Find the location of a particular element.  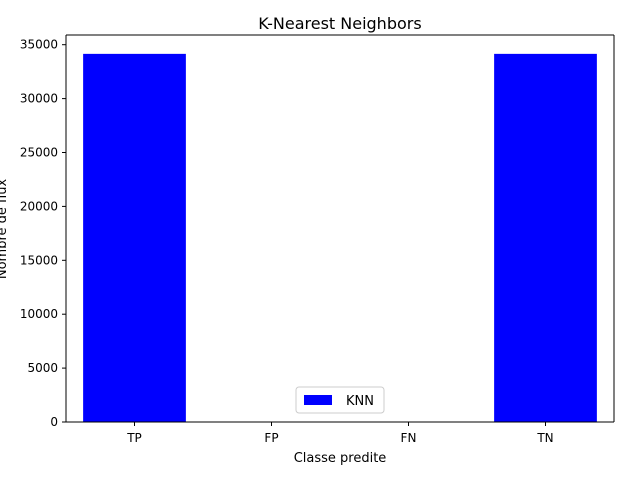

legend-swatch is located at coordinates (318, 400).